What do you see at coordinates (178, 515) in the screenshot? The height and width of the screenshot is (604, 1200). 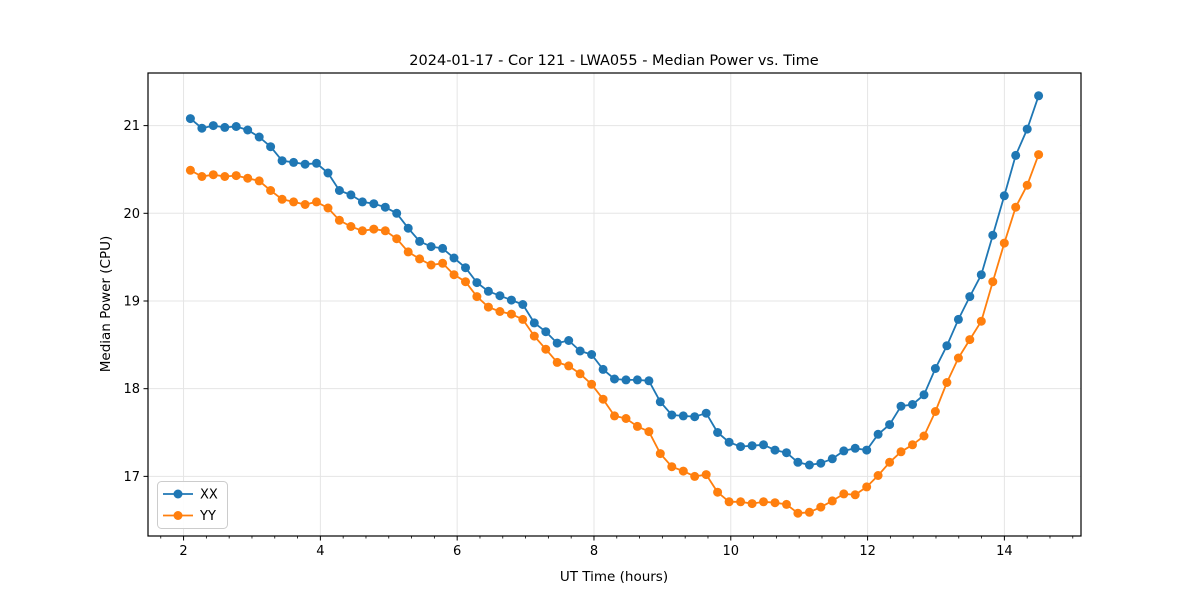 I see `legend-marker-yy-icon` at bounding box center [178, 515].